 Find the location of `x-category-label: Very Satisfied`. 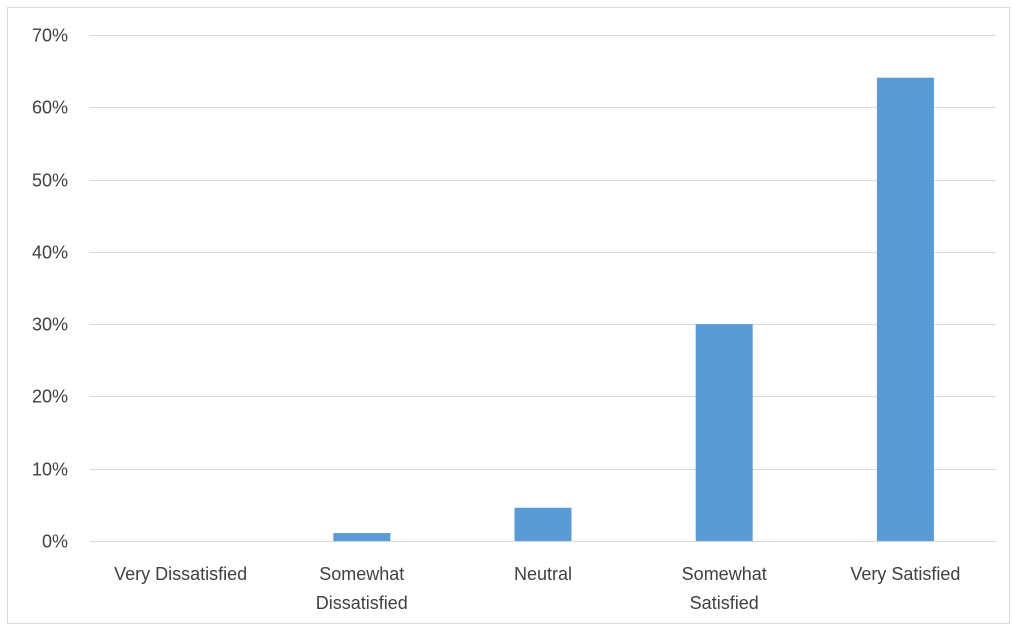

x-category-label: Very Satisfied is located at coordinates (905, 574).